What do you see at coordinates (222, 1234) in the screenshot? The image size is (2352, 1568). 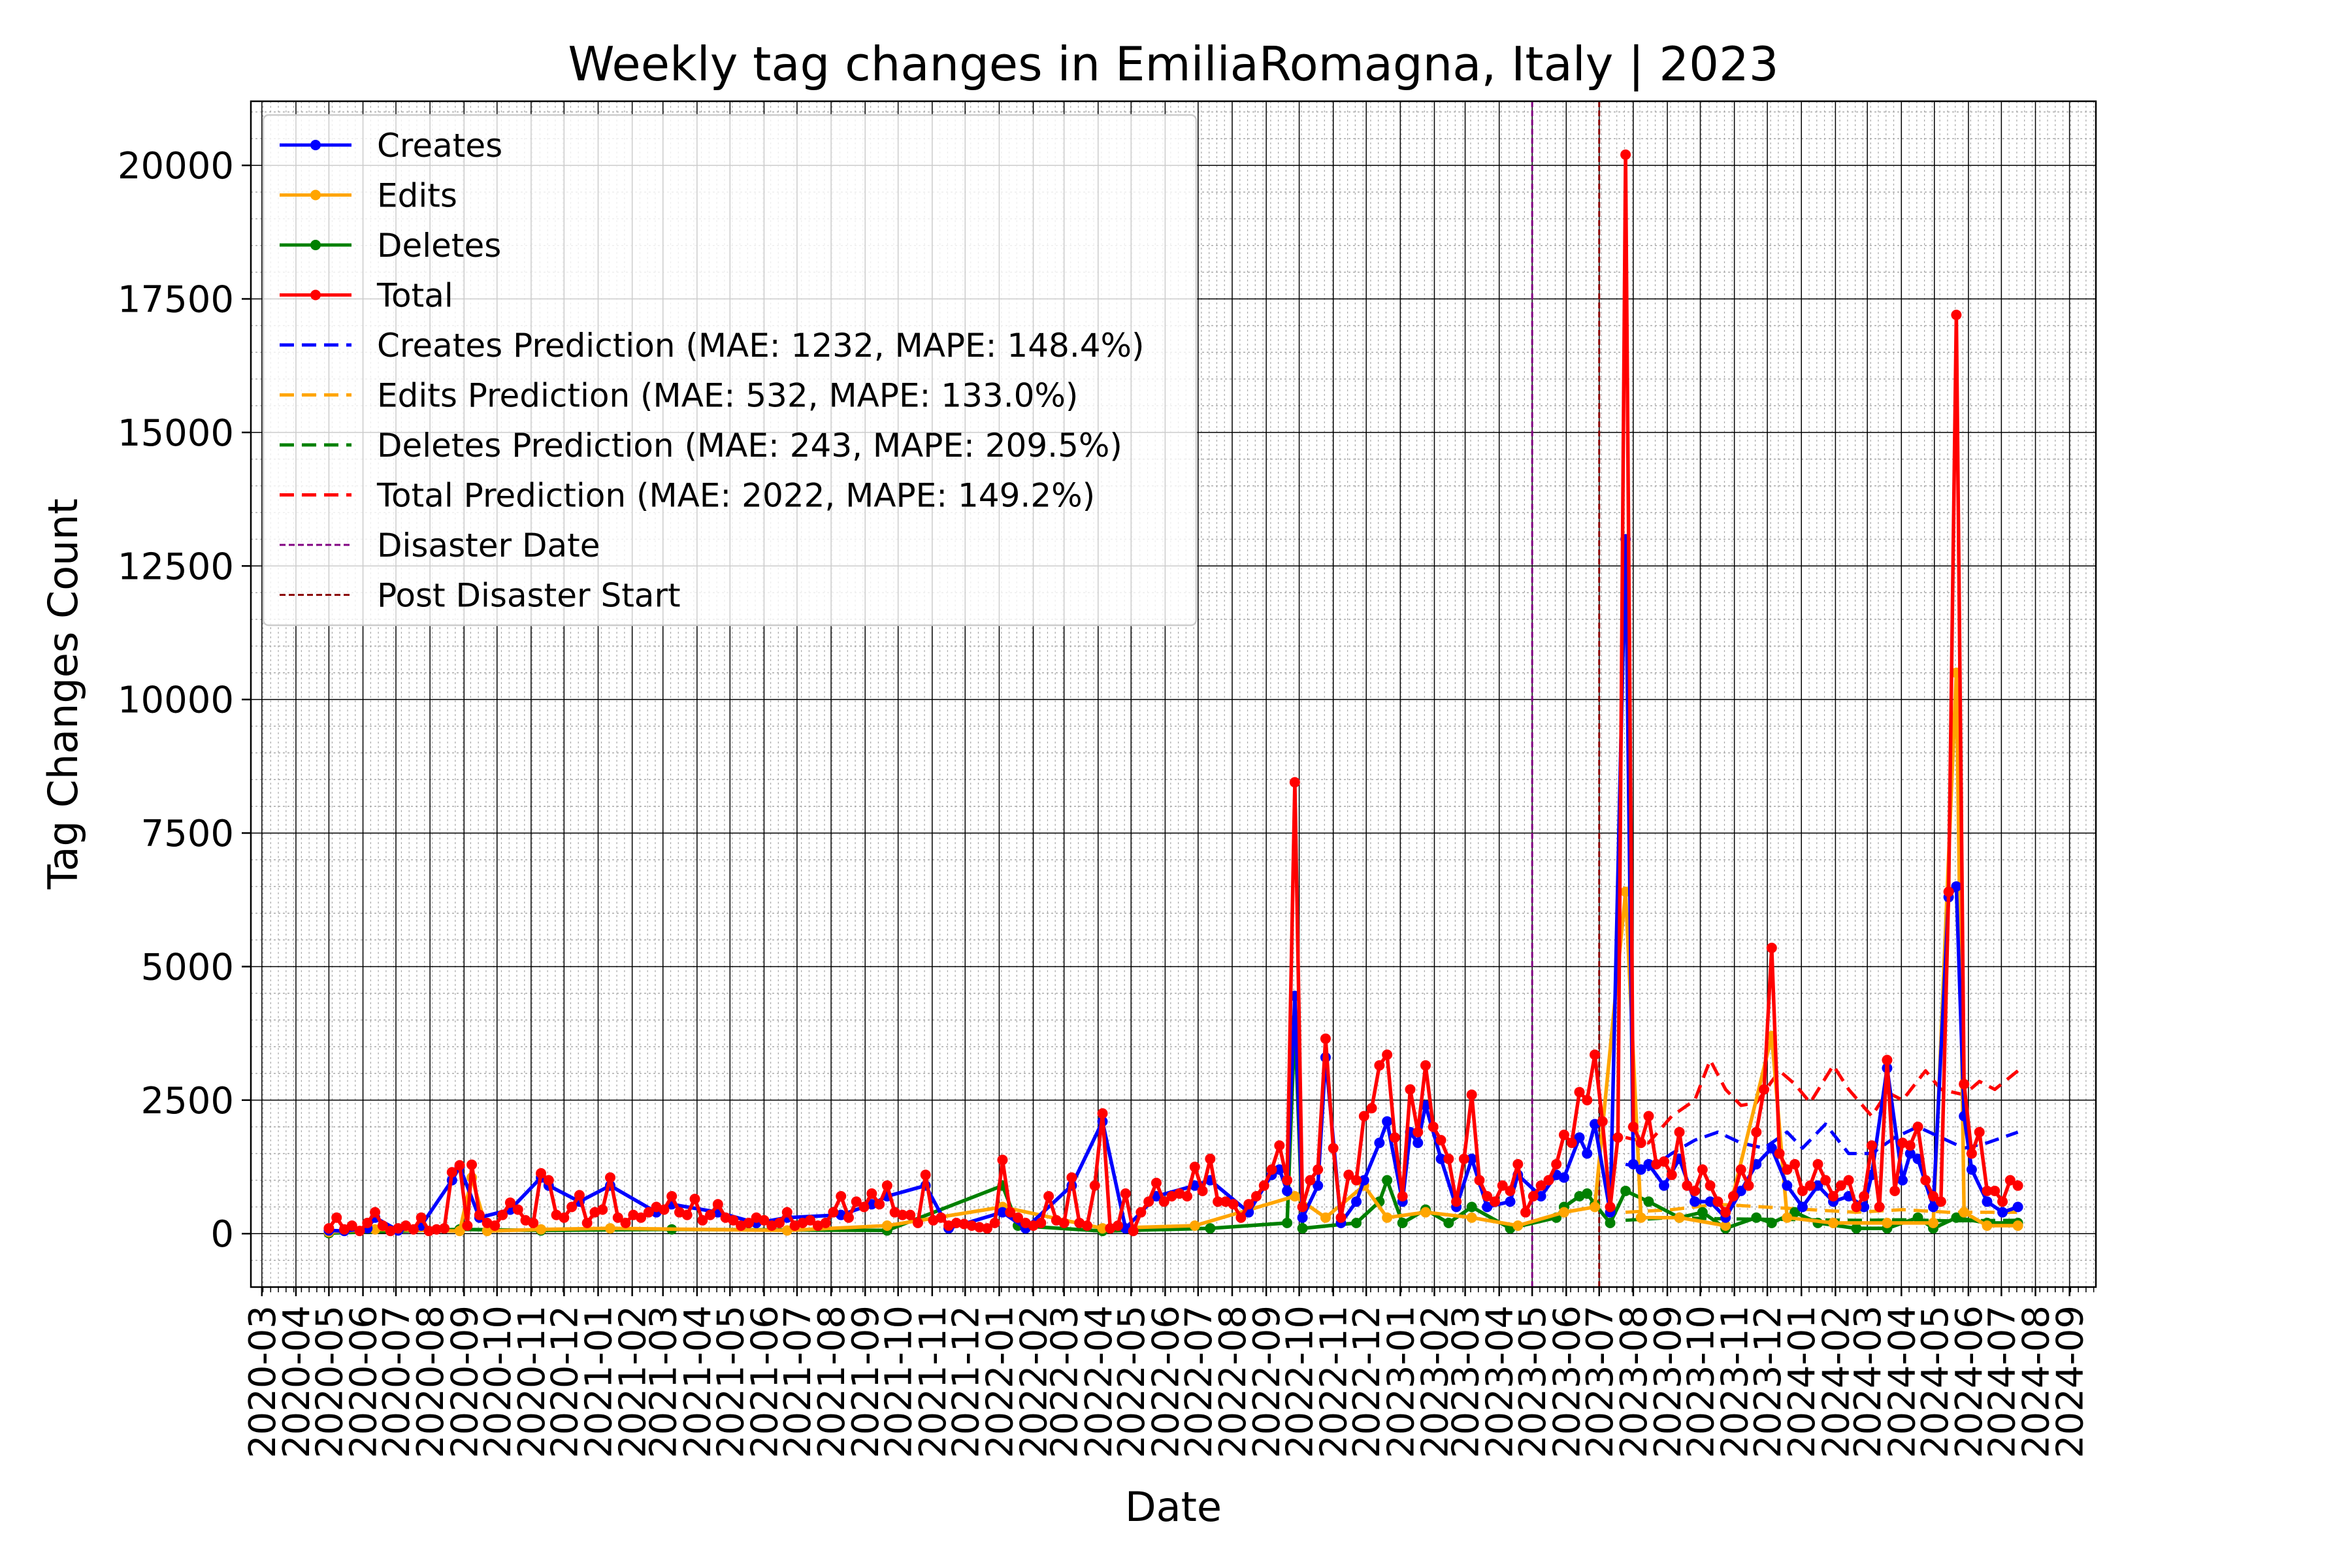 I see `y-tick-label: 0` at bounding box center [222, 1234].